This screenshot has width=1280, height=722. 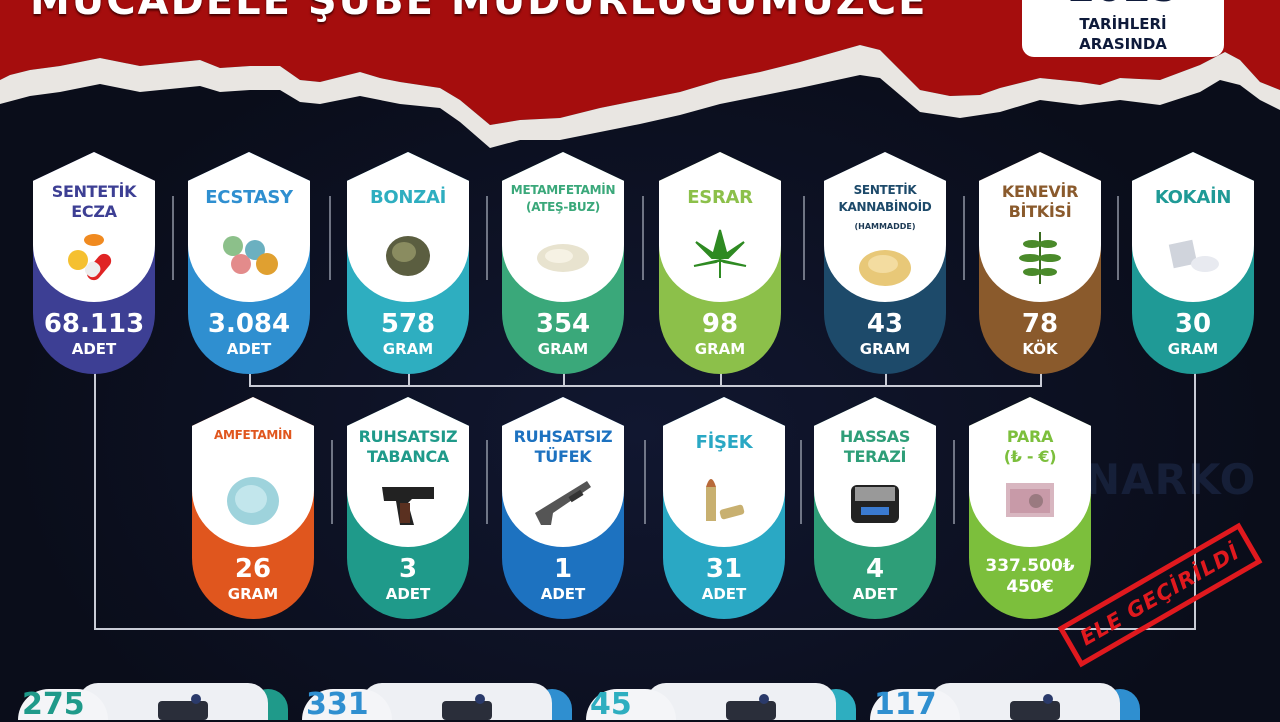 What do you see at coordinates (1035, 707) in the screenshot?
I see `building-raid-icon` at bounding box center [1035, 707].